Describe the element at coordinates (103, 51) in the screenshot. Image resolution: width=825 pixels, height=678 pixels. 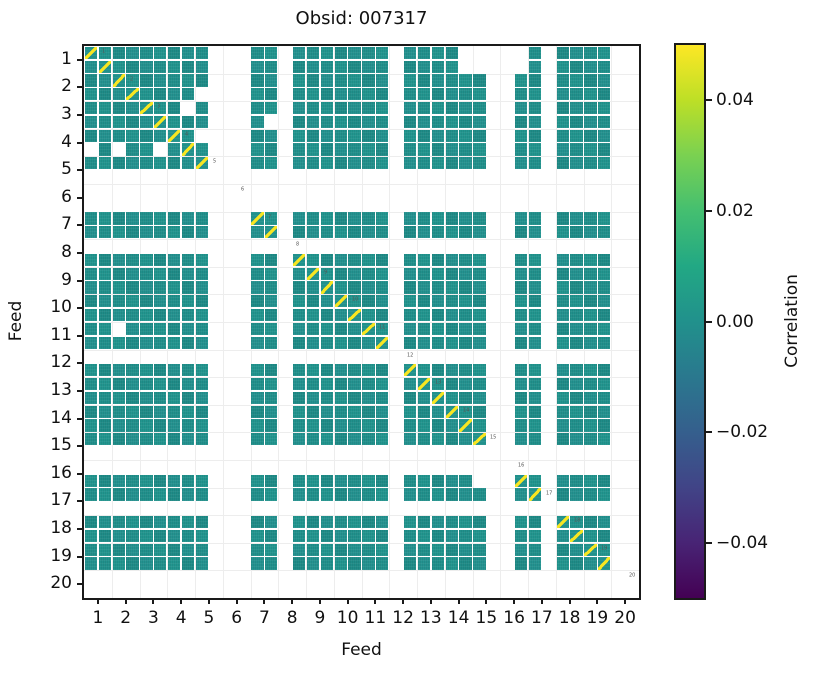
I see `feed-annotation: 1` at that location.